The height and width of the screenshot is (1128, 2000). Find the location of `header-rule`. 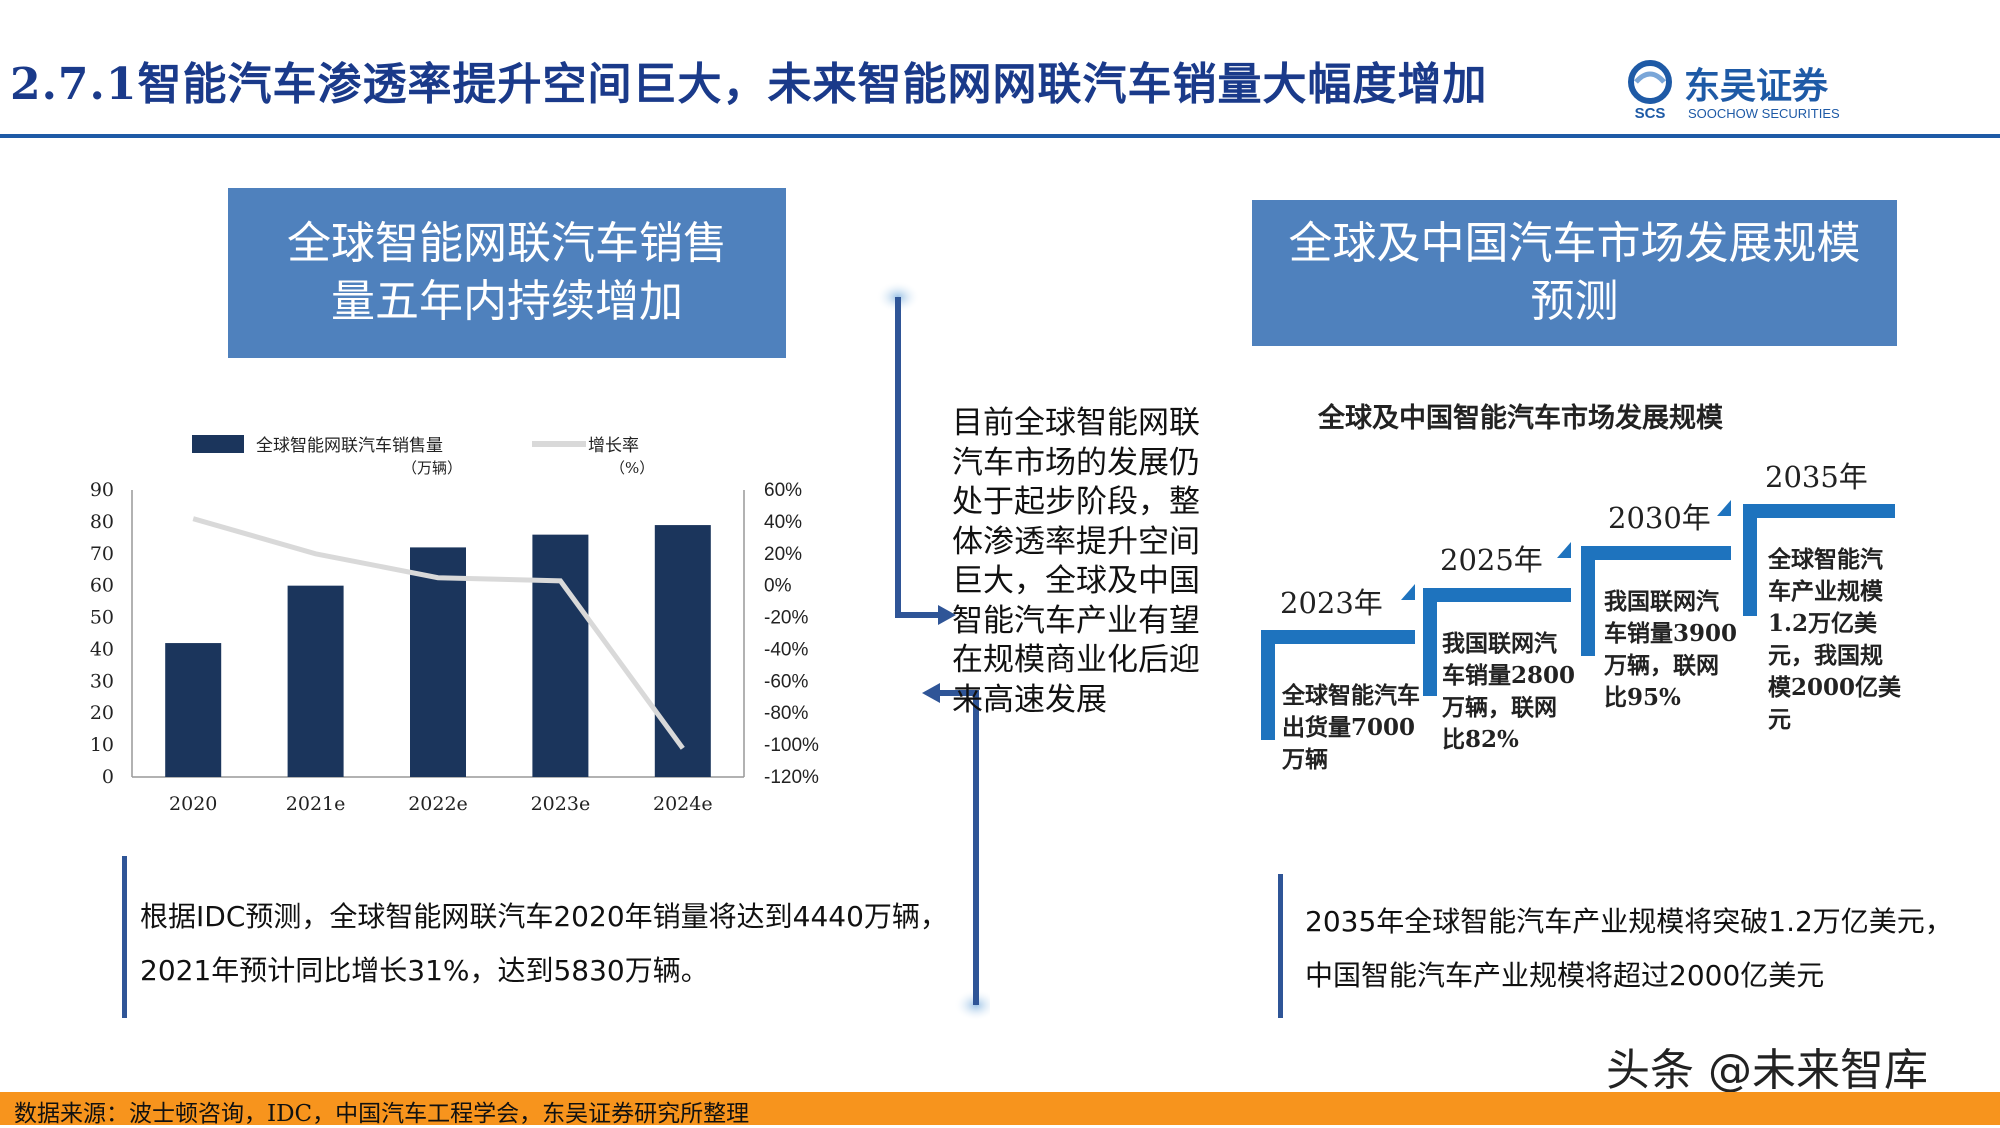

header-rule is located at coordinates (1000, 136).